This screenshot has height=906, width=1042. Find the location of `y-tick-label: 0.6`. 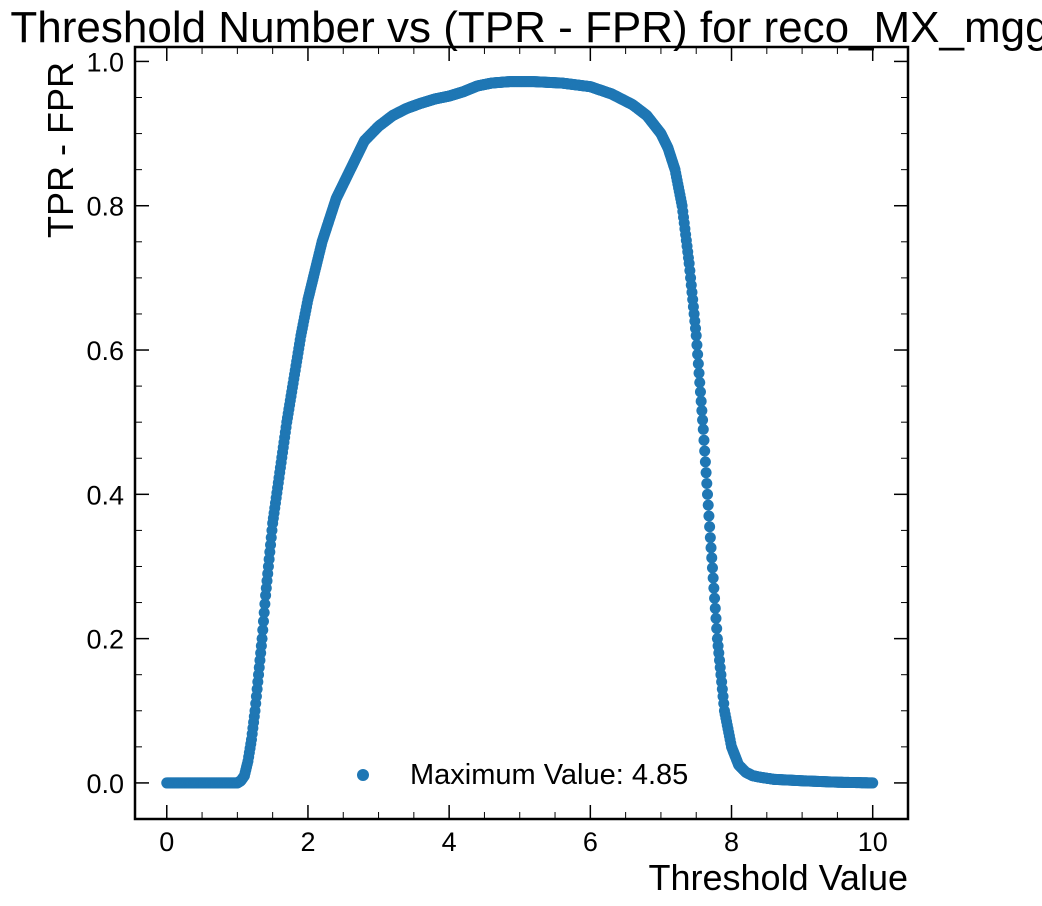

y-tick-label: 0.6 is located at coordinates (105, 351).